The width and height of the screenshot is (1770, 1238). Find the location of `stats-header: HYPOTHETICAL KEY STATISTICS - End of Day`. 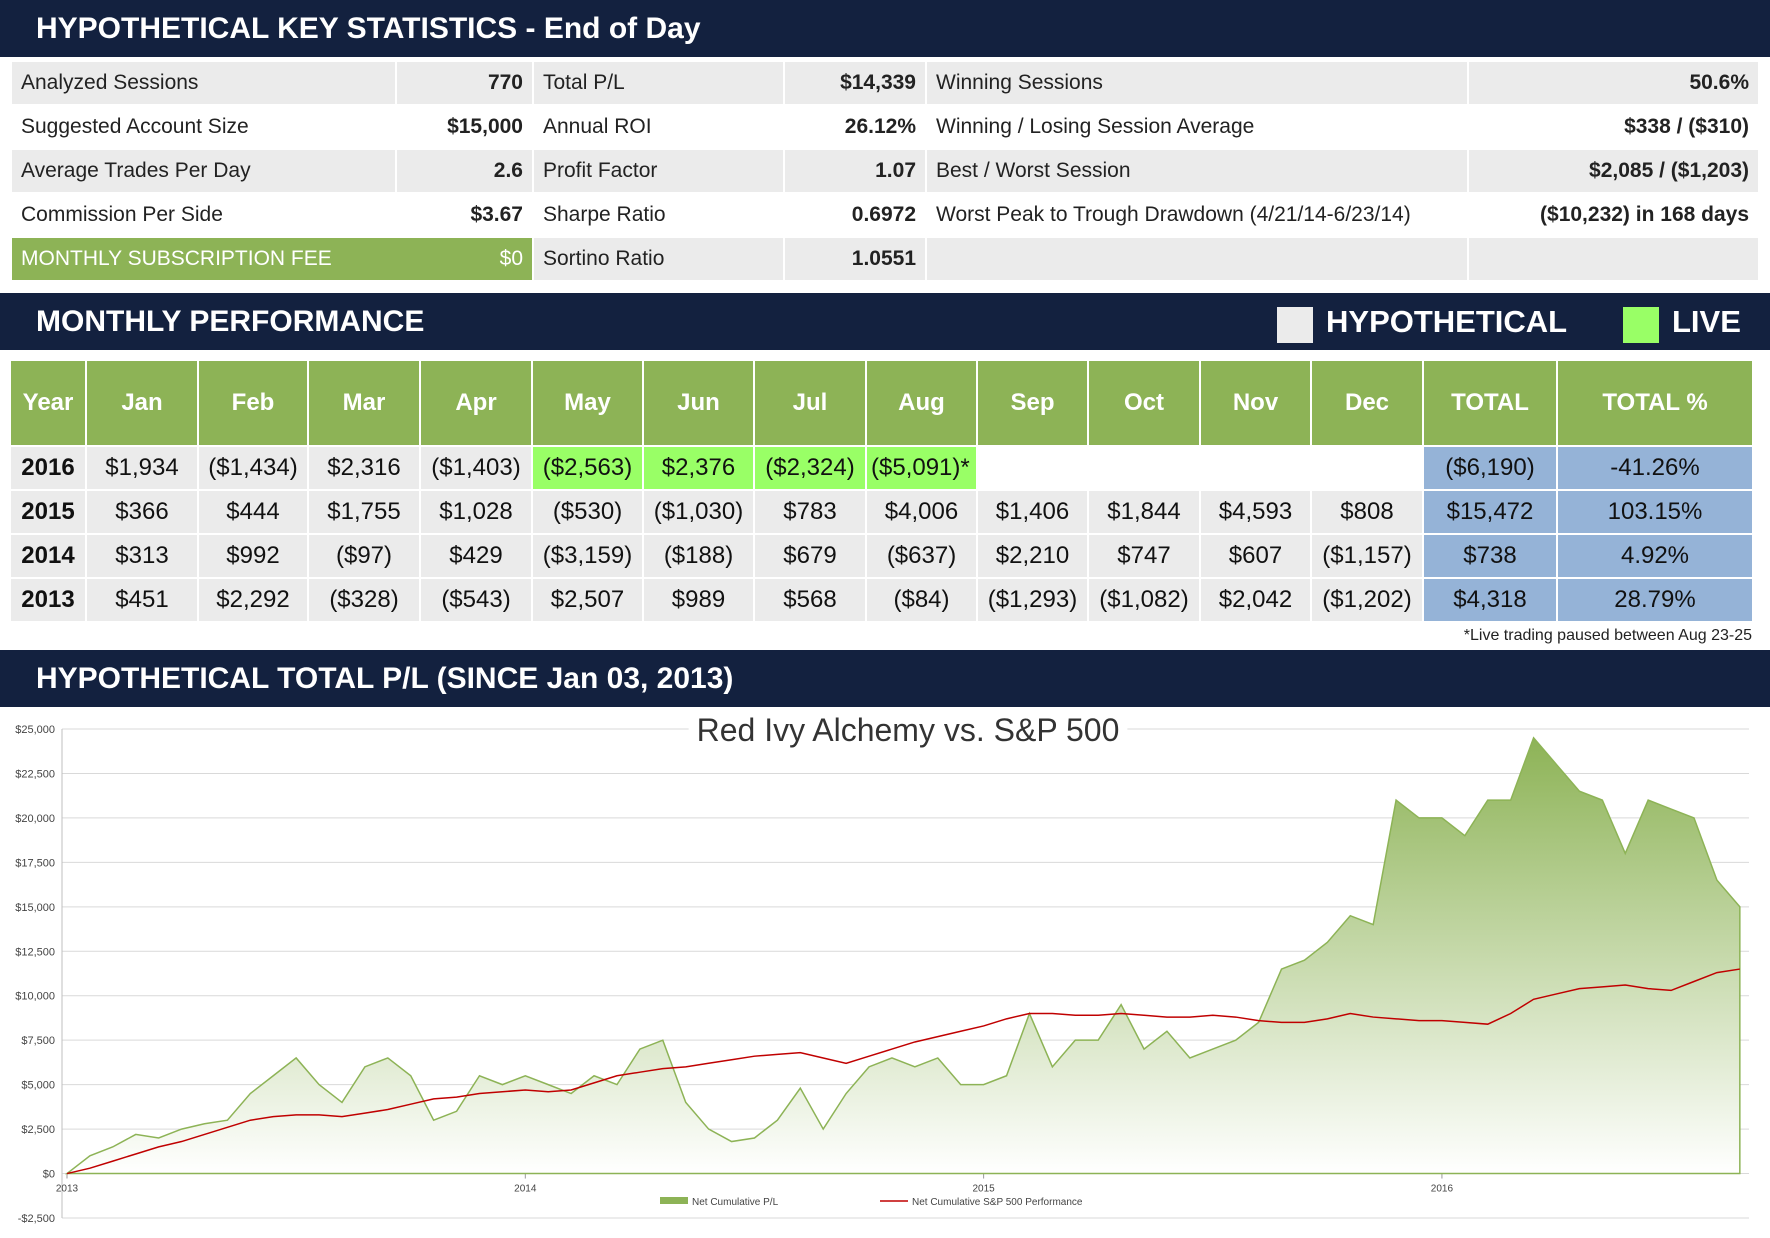

stats-header: HYPOTHETICAL KEY STATISTICS - End of Day is located at coordinates (885, 28).